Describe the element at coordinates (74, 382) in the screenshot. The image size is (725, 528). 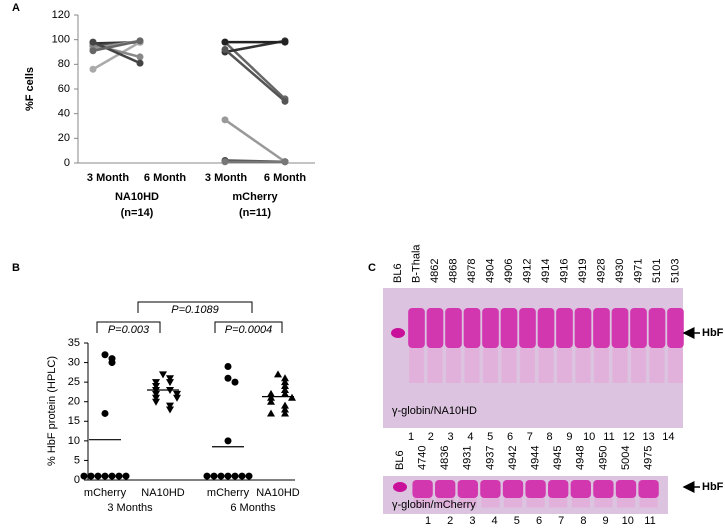
I see `y-tick-label: 25` at that location.